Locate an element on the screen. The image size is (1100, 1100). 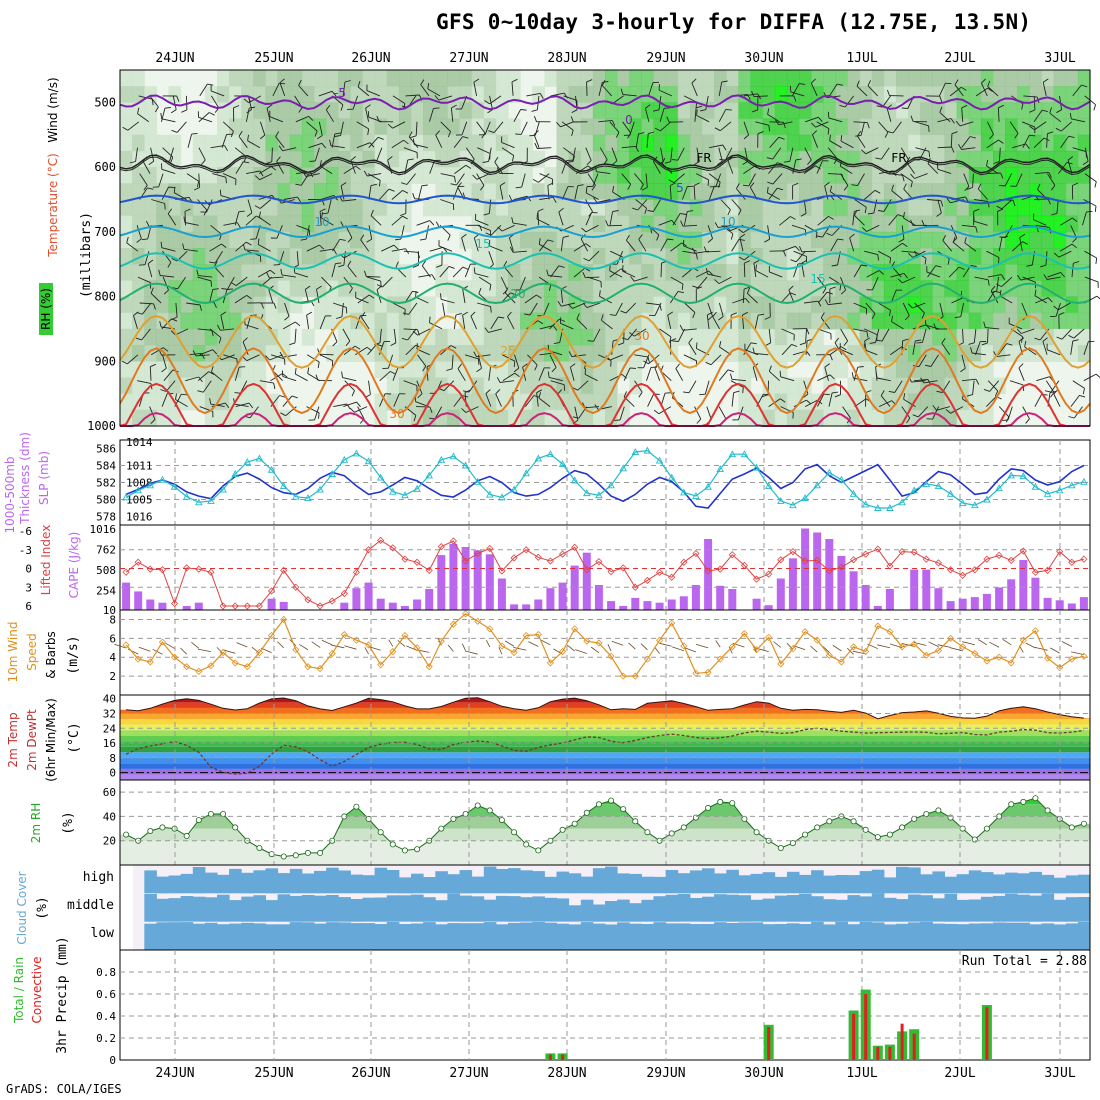
temp-tick: 24 is located at coordinates (110, 728).